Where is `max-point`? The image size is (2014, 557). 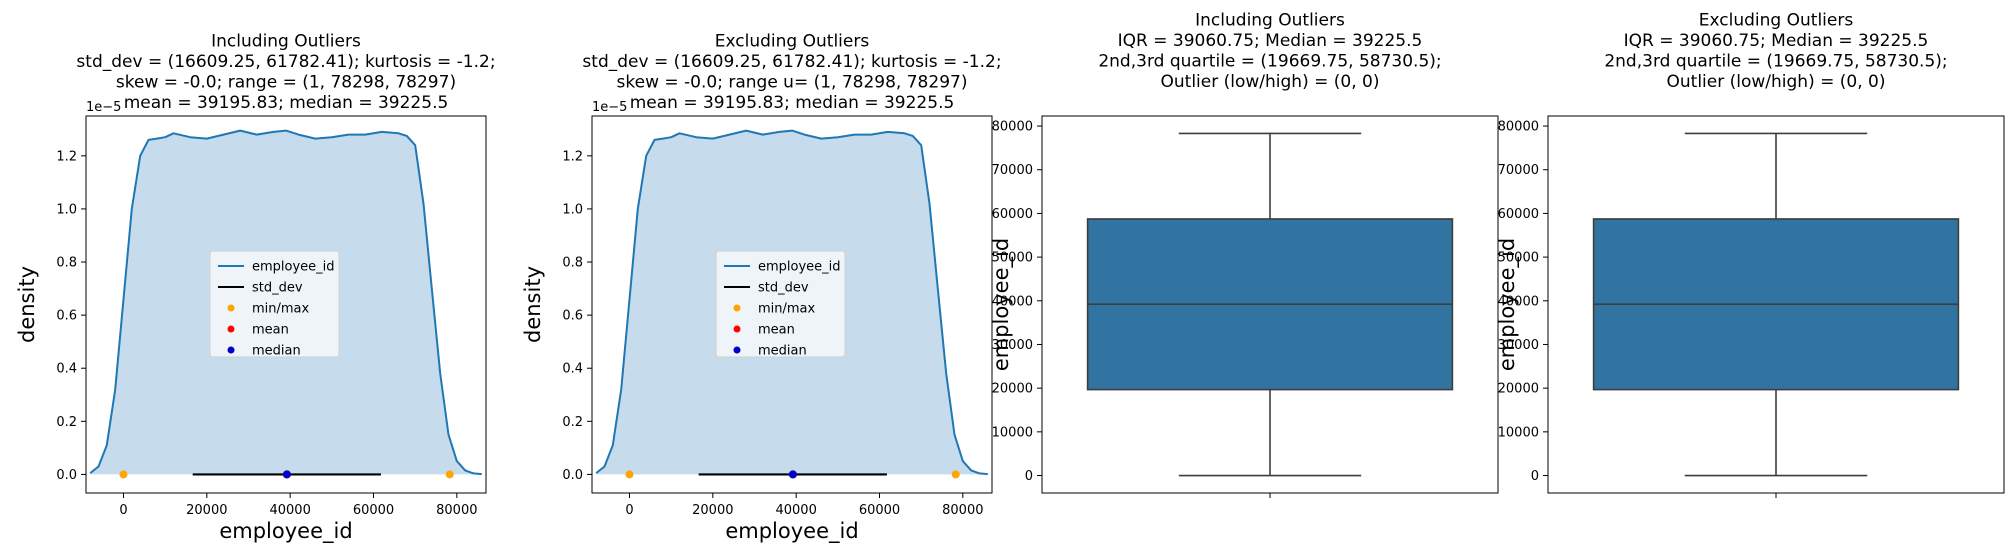 max-point is located at coordinates (449, 474).